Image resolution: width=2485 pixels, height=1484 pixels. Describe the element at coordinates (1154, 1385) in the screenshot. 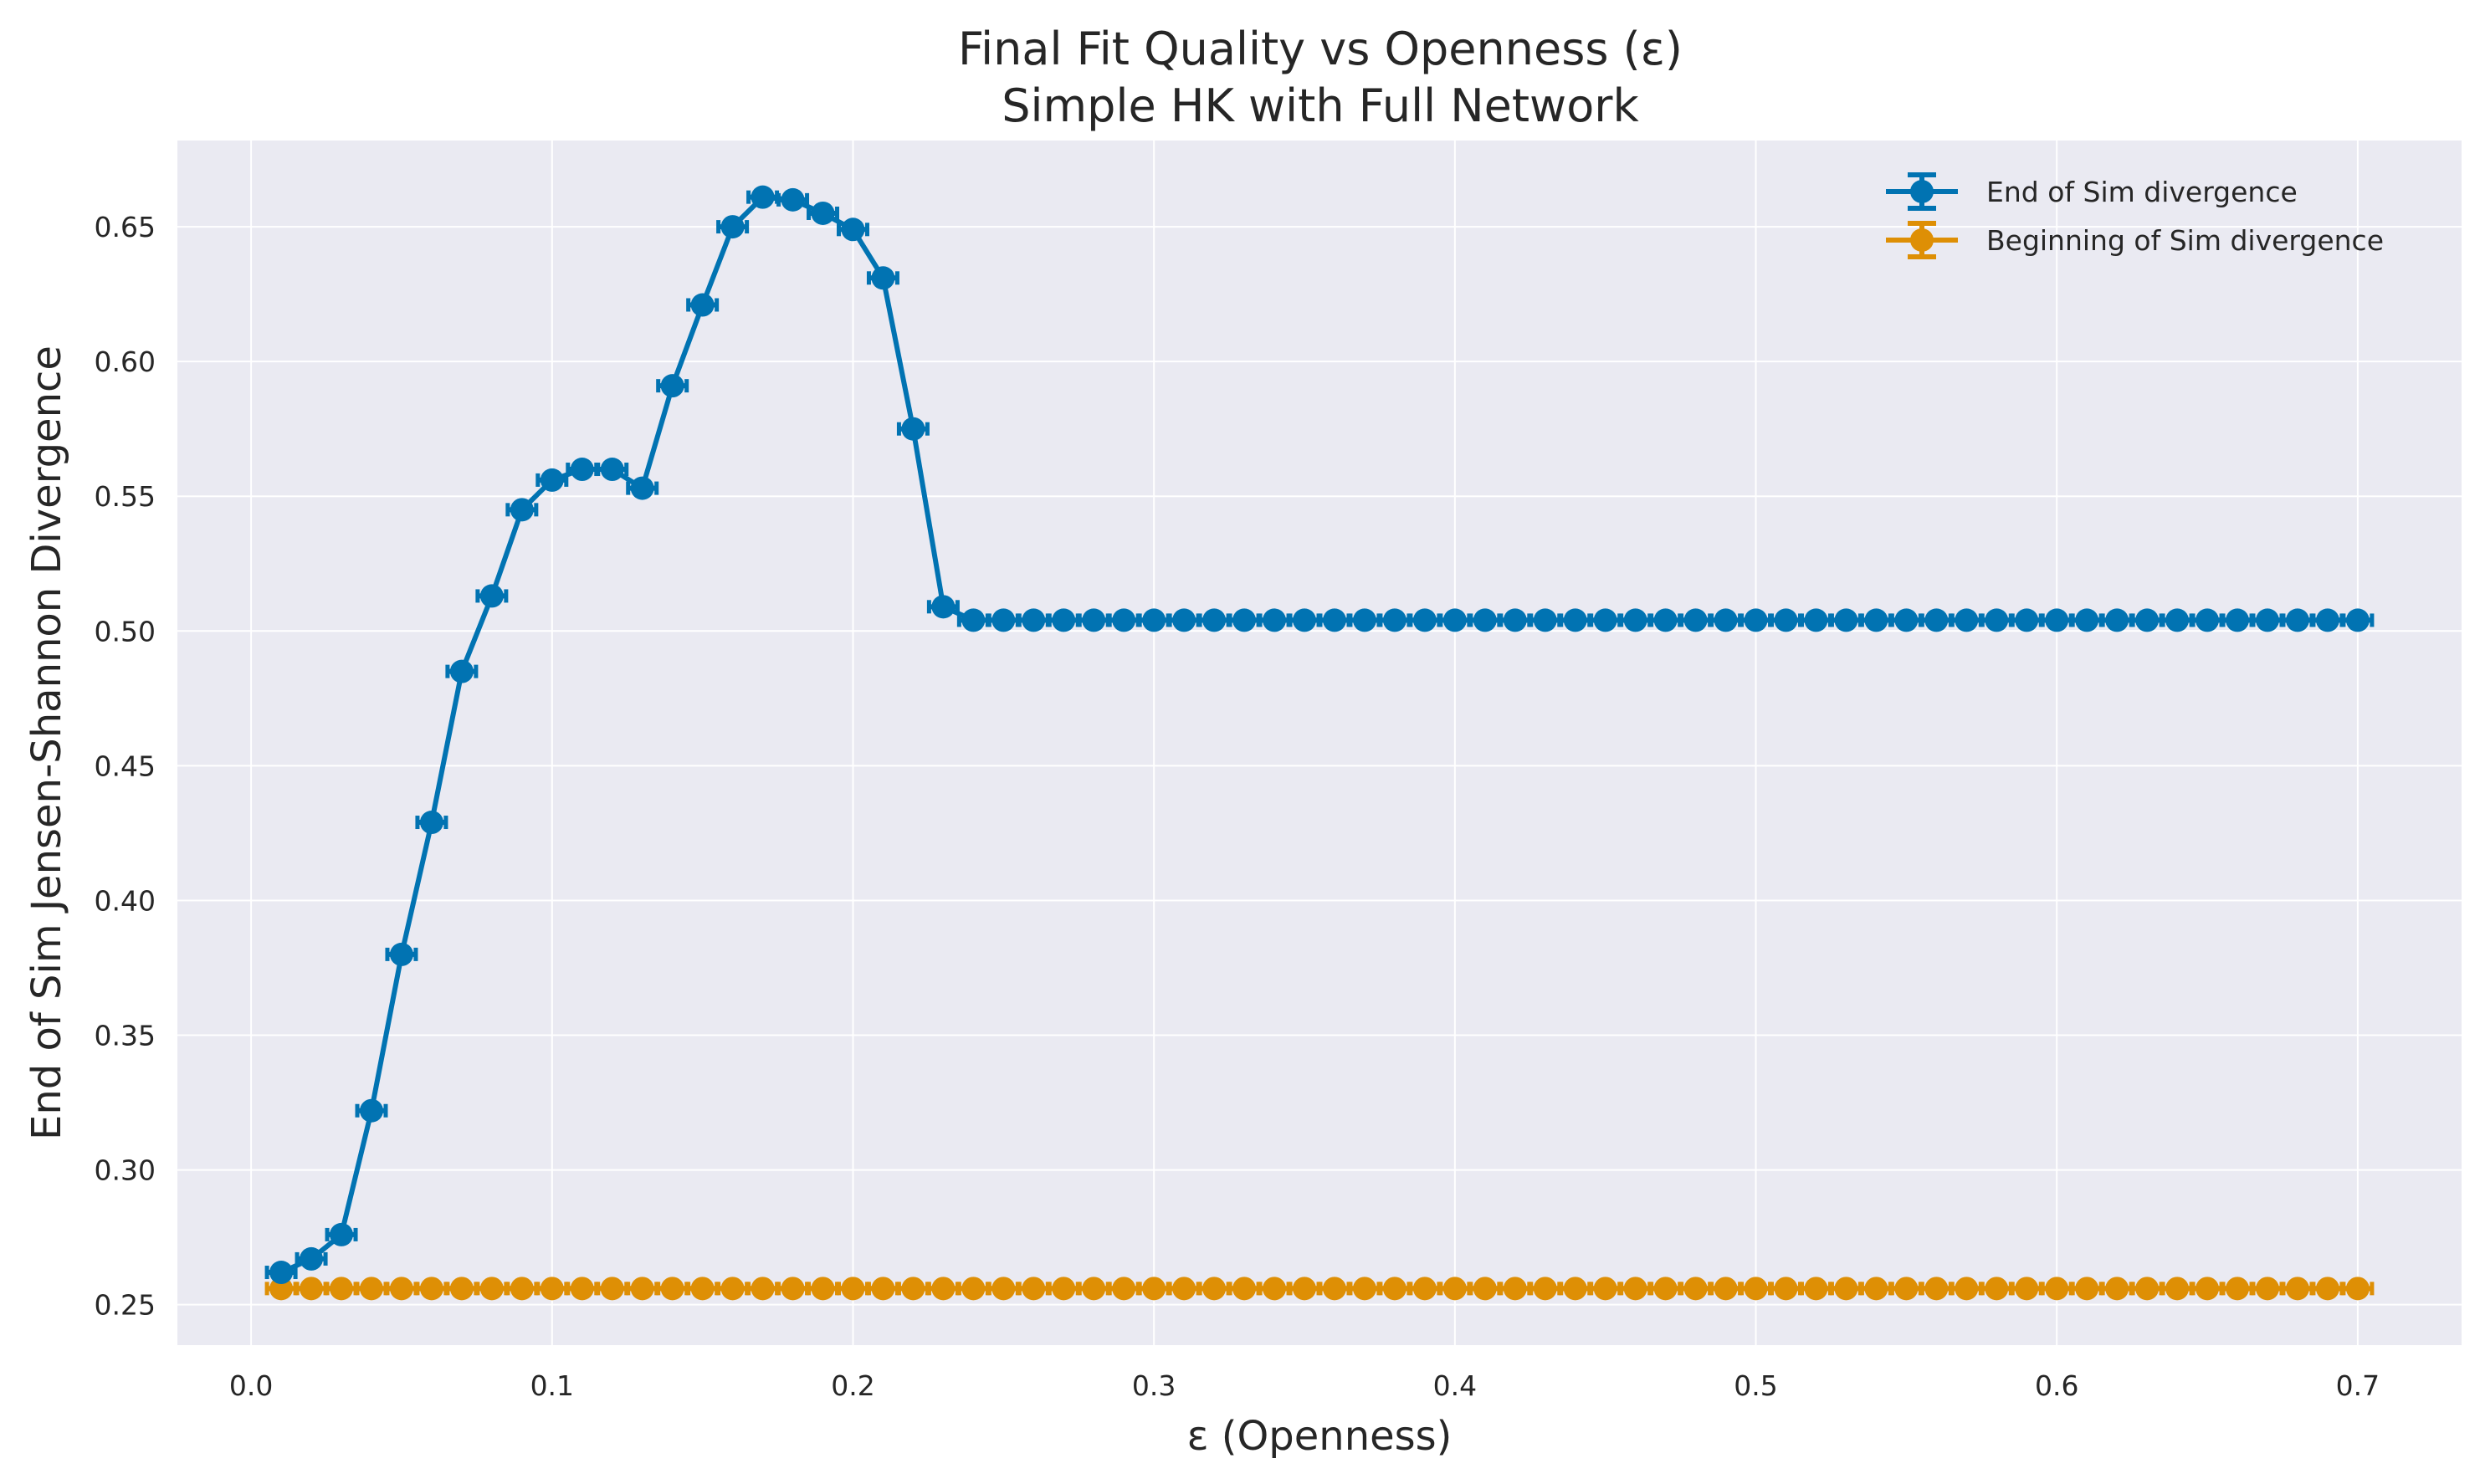

I see `x-tick-label: 0.3` at that location.